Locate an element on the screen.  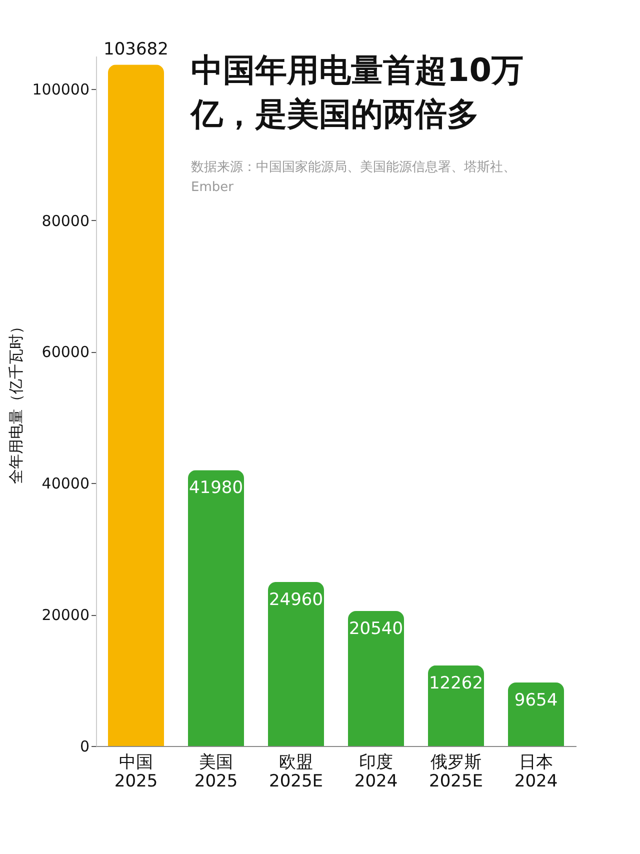
text: 中国年用电量首超10万亿，是美国的两倍多 is located at coordinates (356, 92).